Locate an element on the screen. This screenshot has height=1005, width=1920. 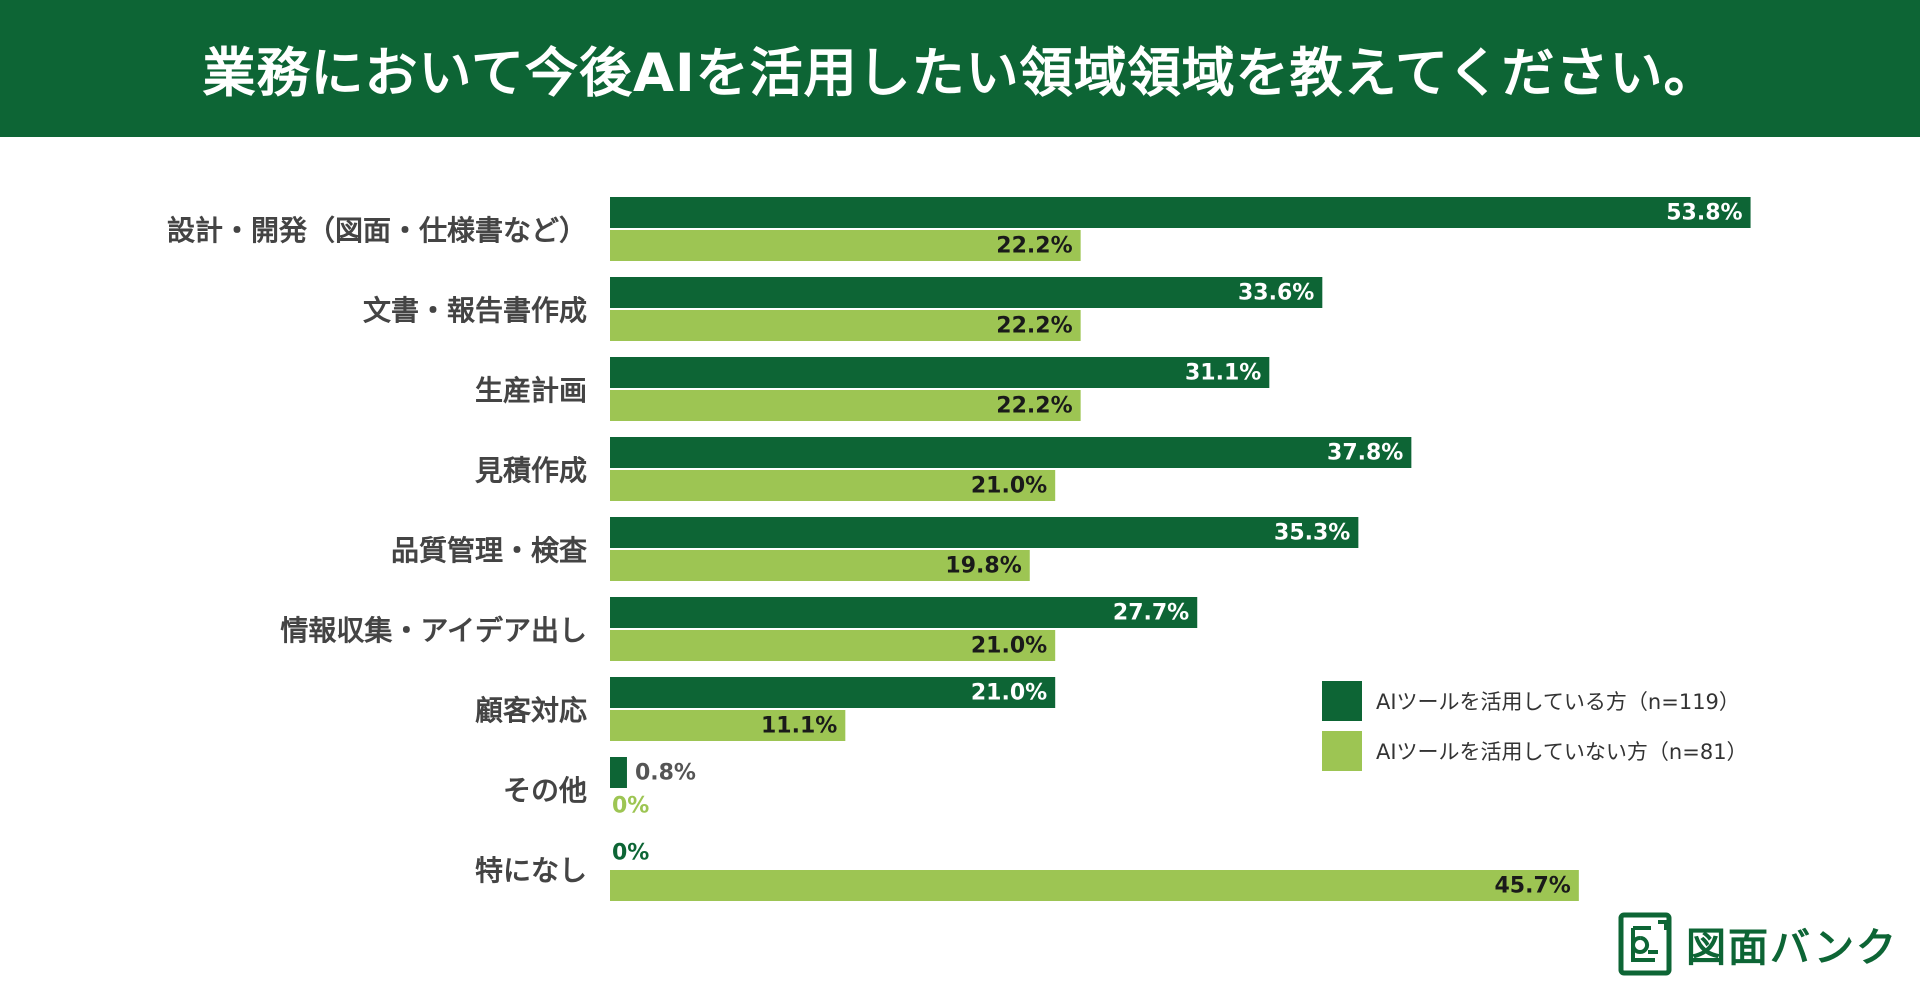
title-banner: 業務において今後AIを活用したい領域領域を教えてください。 is located at coordinates (960, 68).